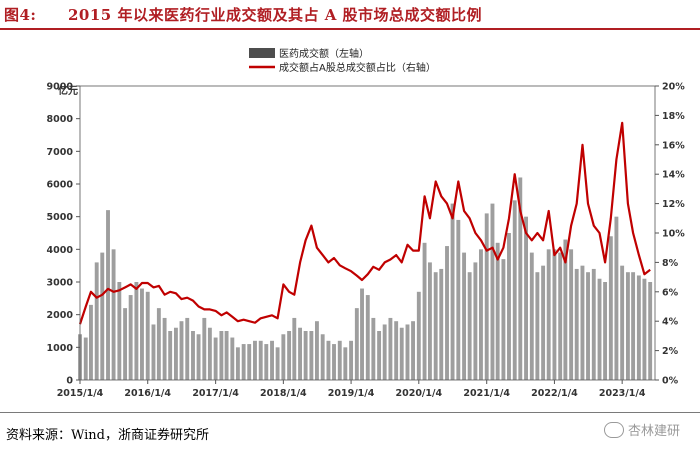 This screenshot has height=459, width=700. What do you see at coordinates (357, 67) in the screenshot?
I see `legend-line-label: 成交额占A股总成交额占比（右轴）` at bounding box center [357, 67].